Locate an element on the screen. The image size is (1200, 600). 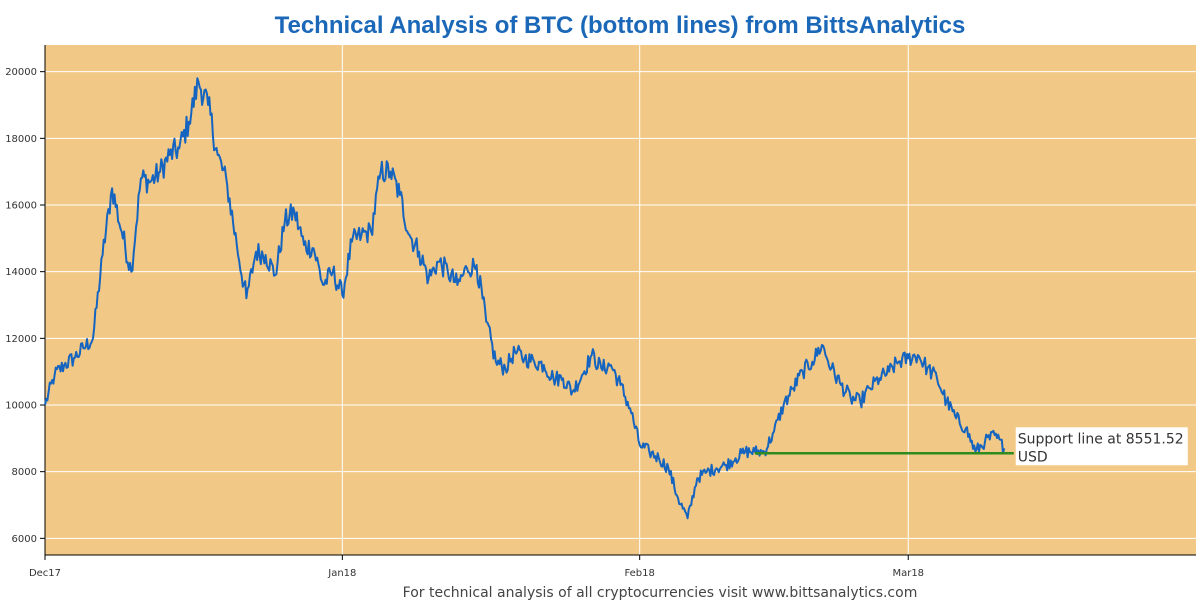
y-tick-label: 14000 is located at coordinates (21, 272).